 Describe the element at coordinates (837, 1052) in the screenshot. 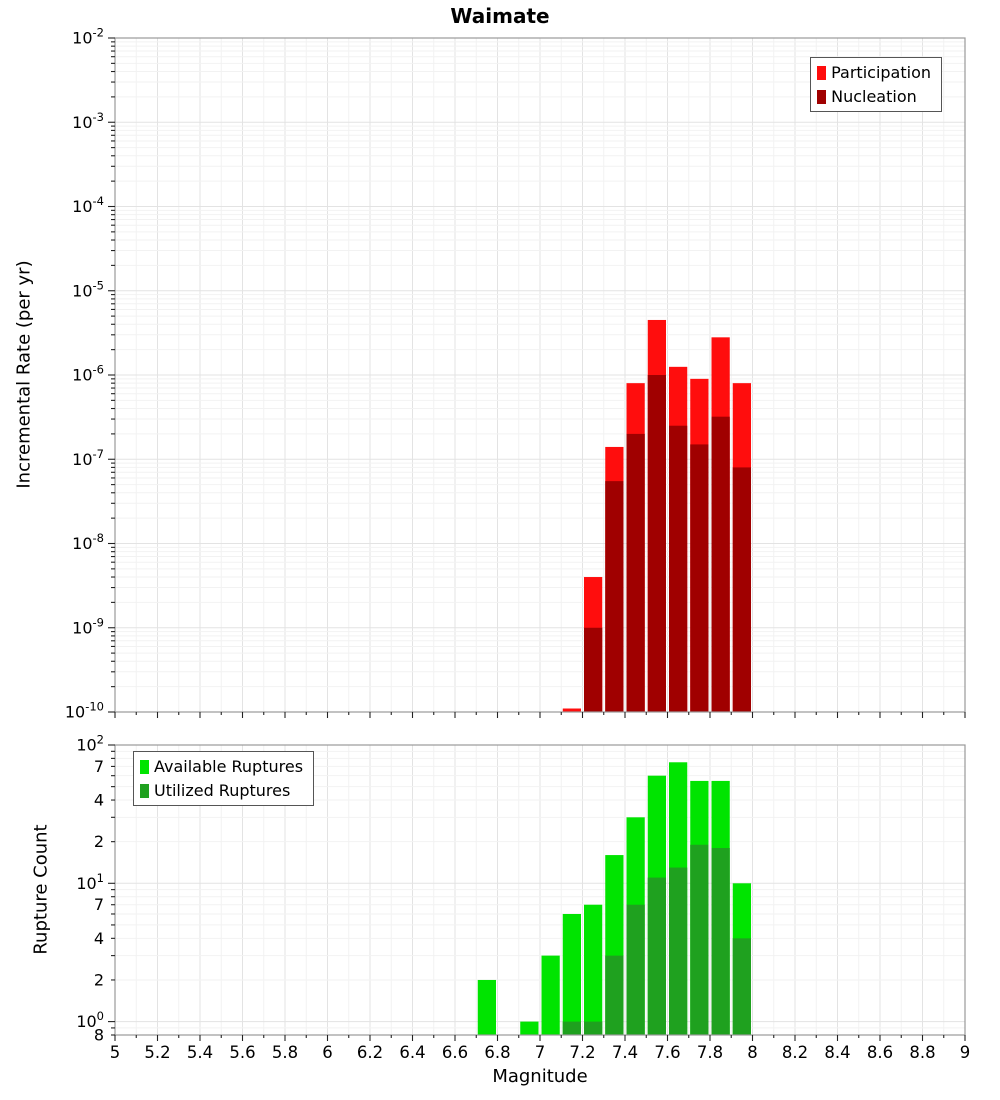

I see `svg-text: 8.4` at that location.